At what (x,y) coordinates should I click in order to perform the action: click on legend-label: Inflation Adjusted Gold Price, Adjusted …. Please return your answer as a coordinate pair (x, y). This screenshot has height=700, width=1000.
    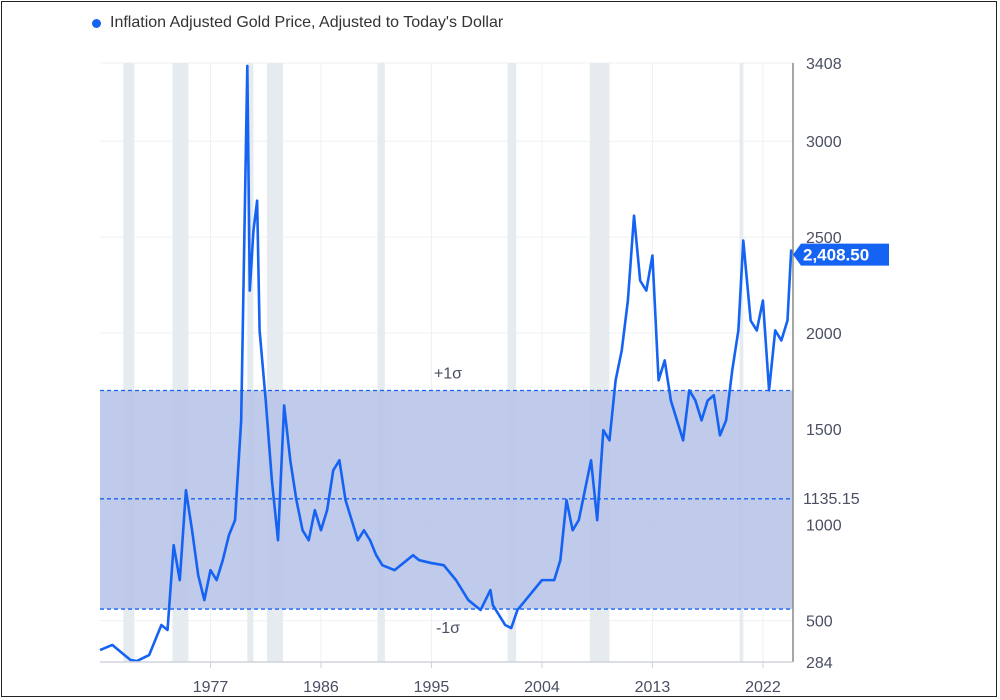
    Looking at the image, I should click on (307, 22).